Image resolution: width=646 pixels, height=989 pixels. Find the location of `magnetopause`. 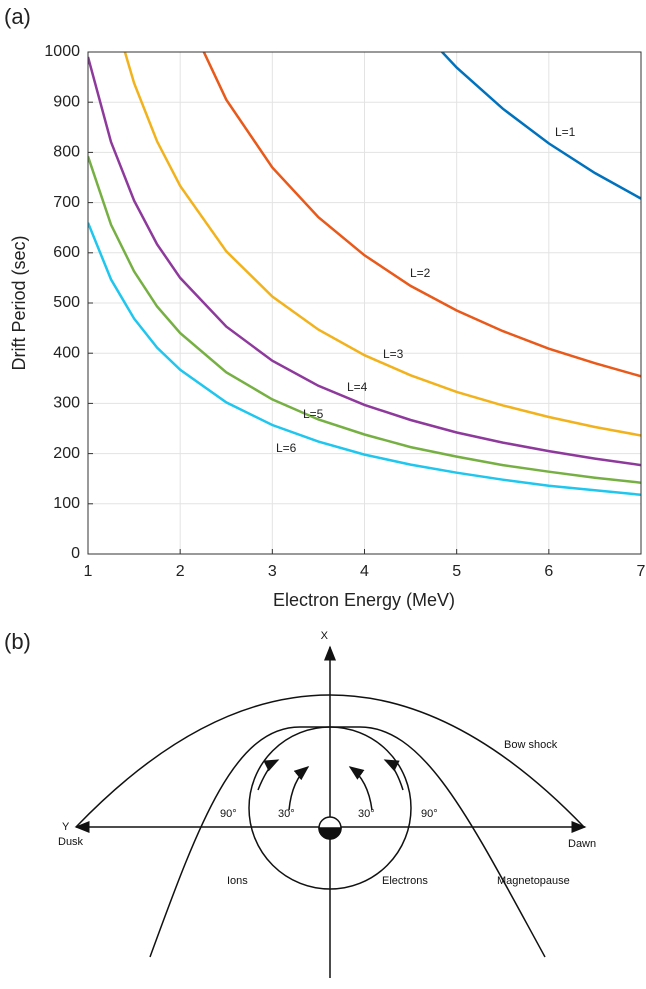

magnetopause is located at coordinates (347, 842).